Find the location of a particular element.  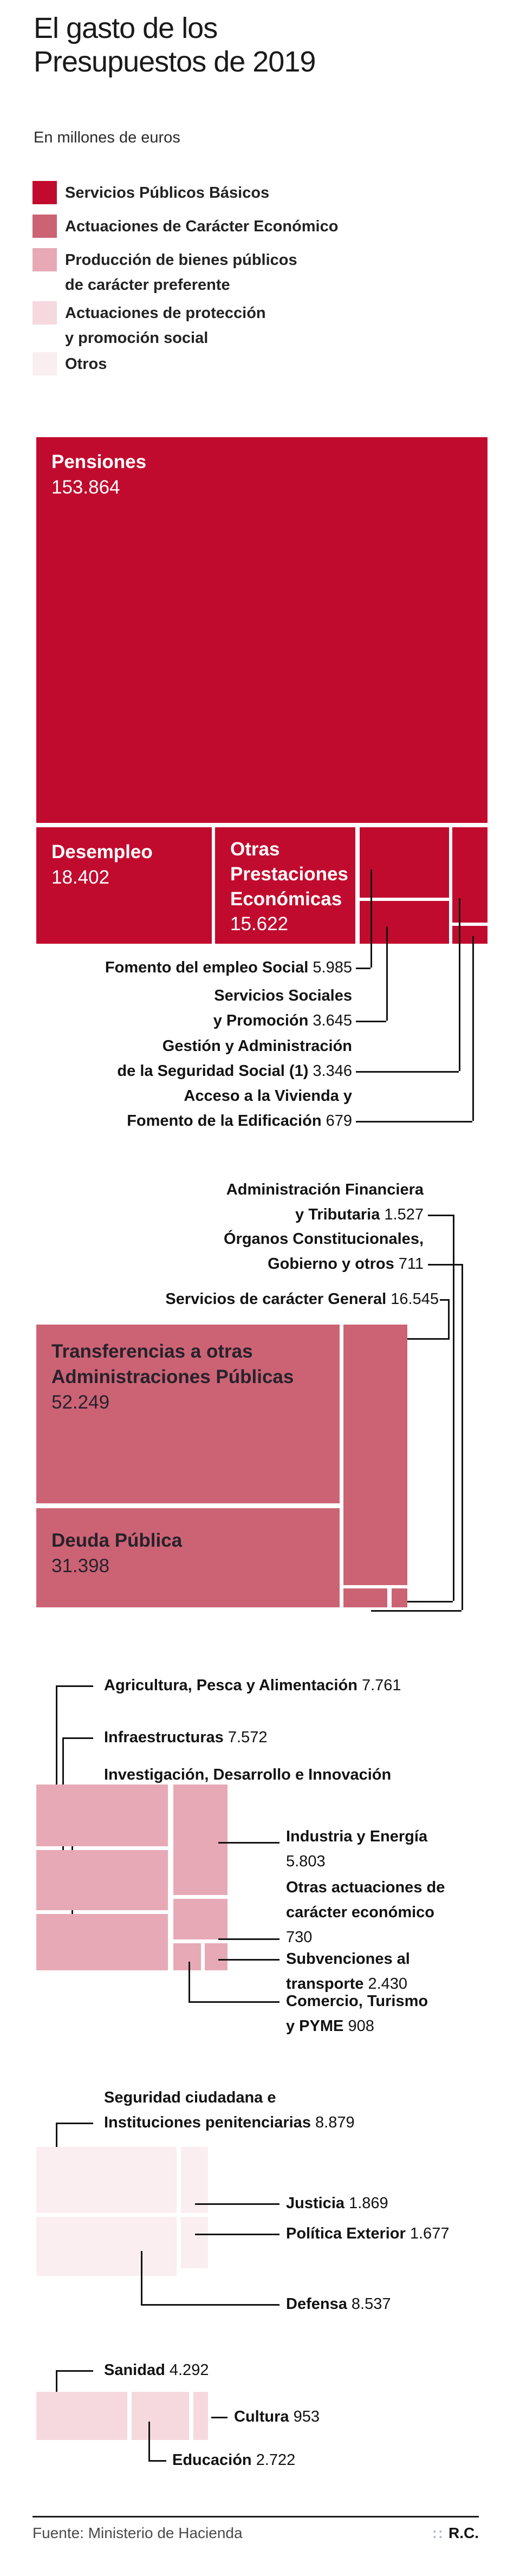

callout-defensa: Defensa 8.537 is located at coordinates (338, 2304).